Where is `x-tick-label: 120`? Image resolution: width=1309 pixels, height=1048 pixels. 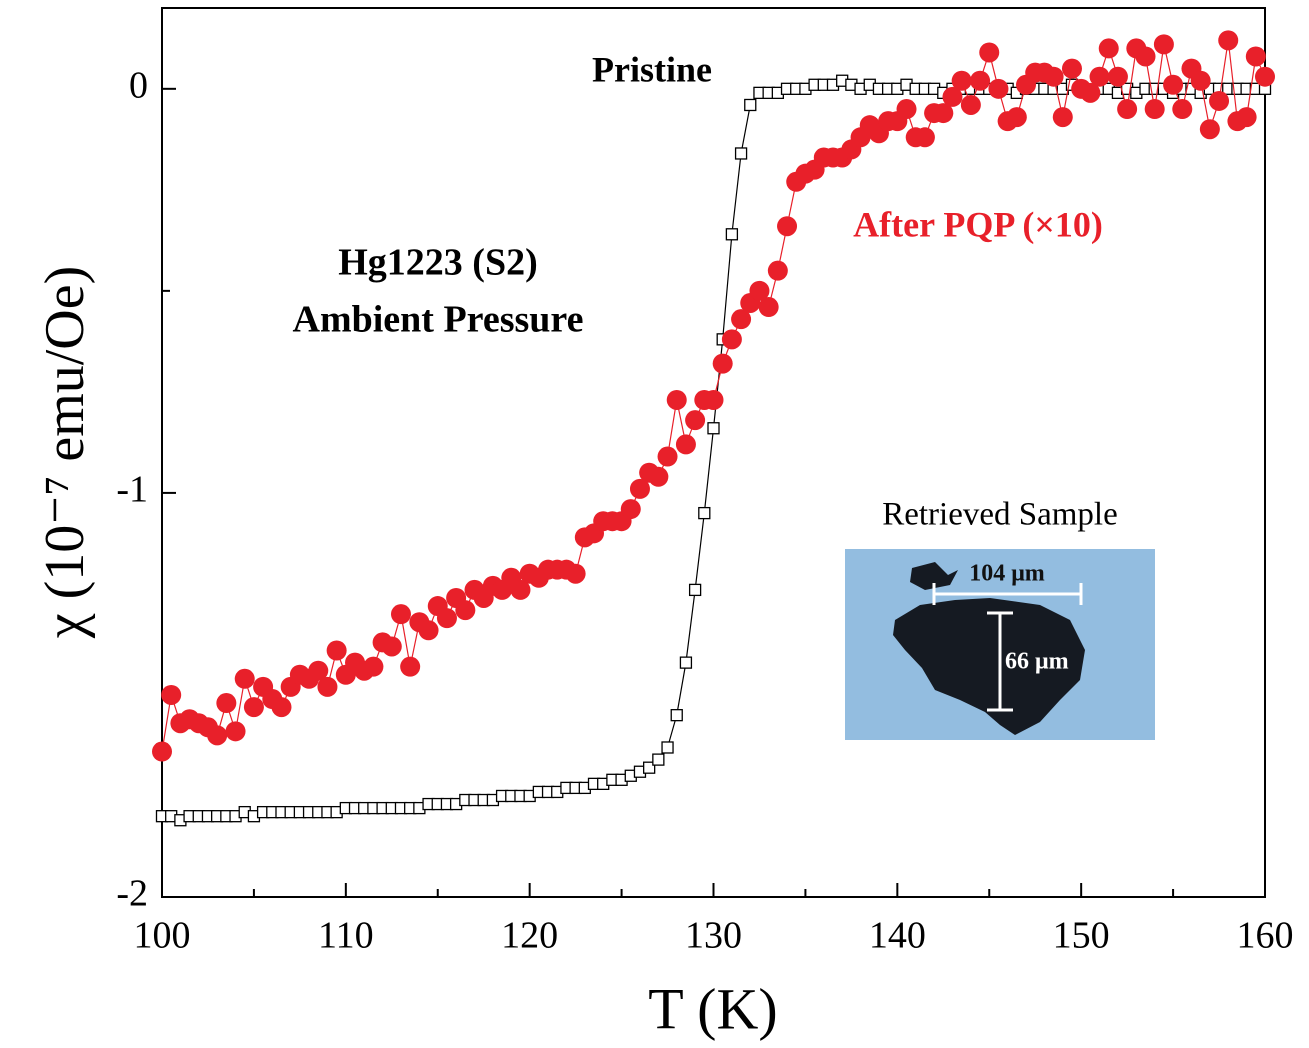 x-tick-label: 120 is located at coordinates (529, 936).